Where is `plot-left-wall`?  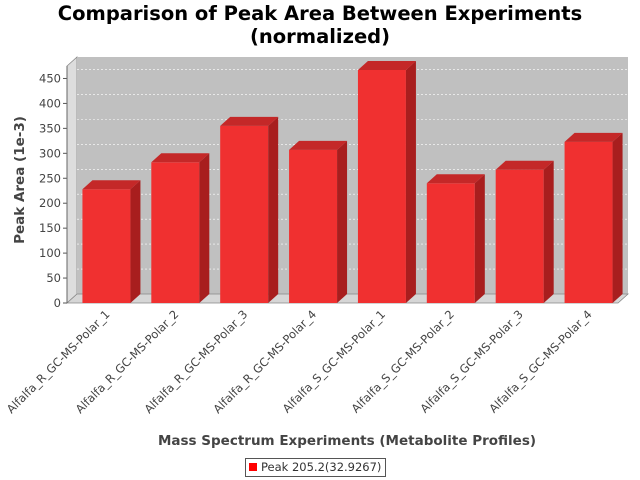 plot-left-wall is located at coordinates (72, 180).